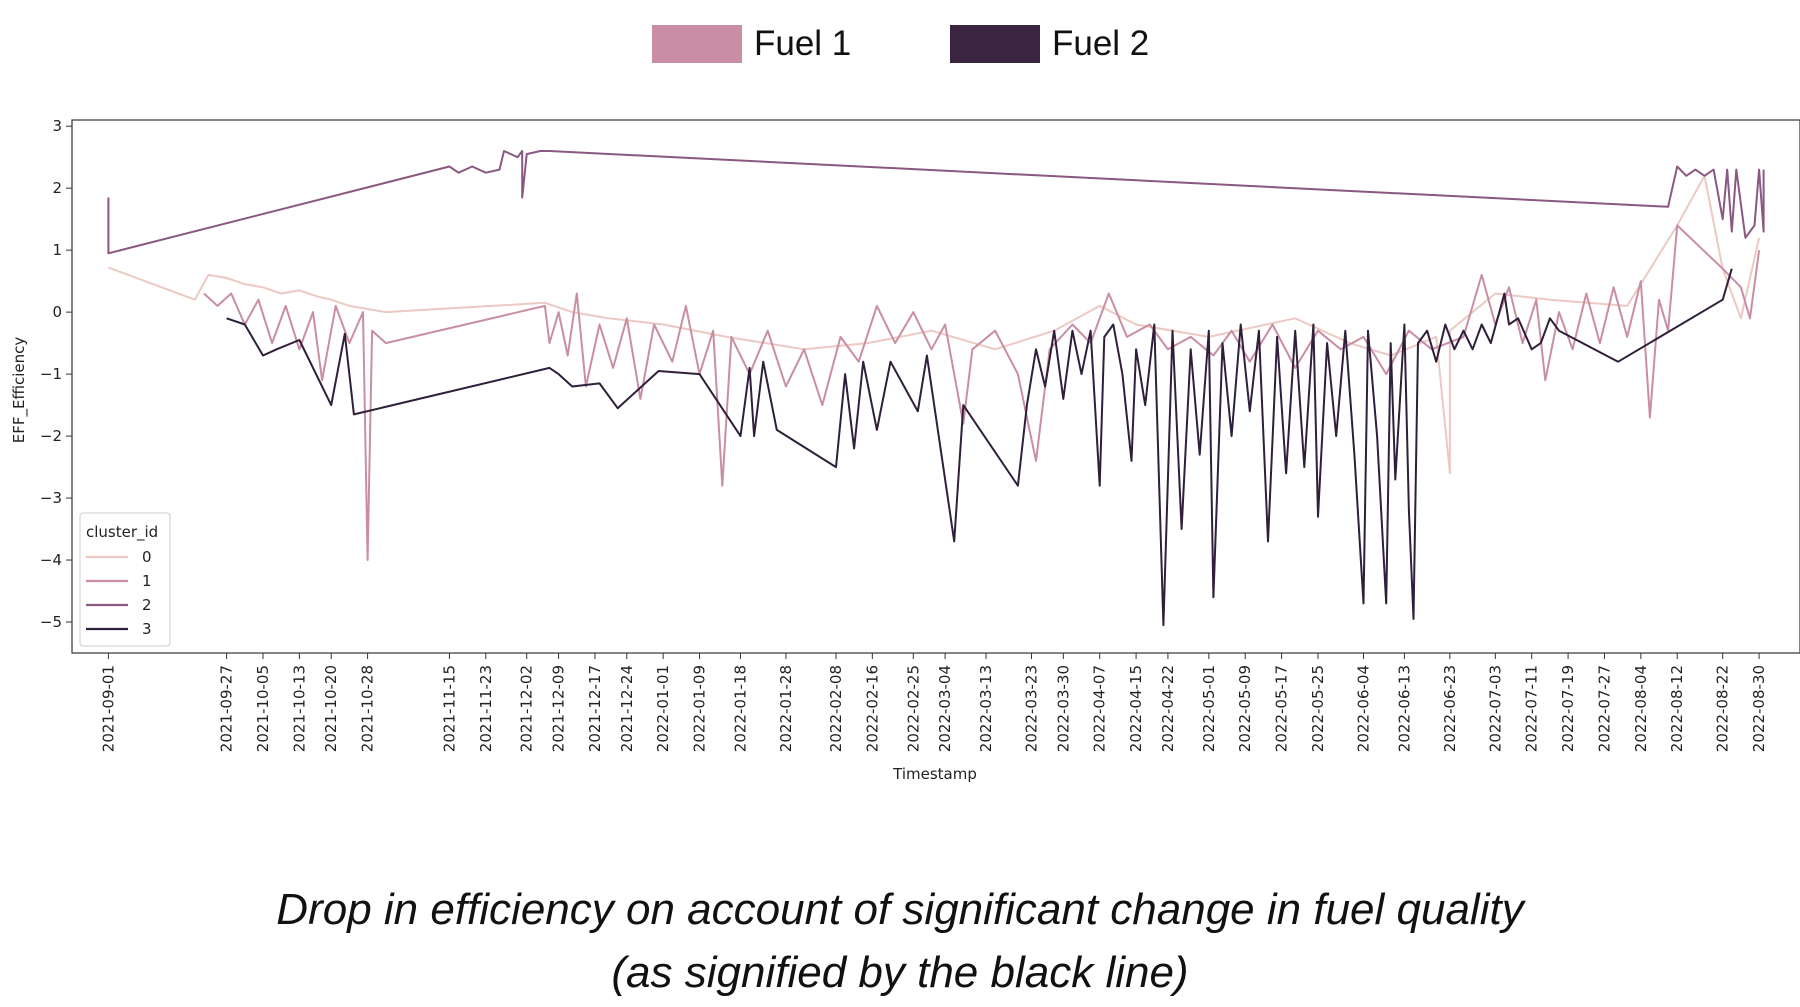 Image resolution: width=1800 pixels, height=1007 pixels. I want to click on cluster-legend-label-1: 1, so click(147, 581).